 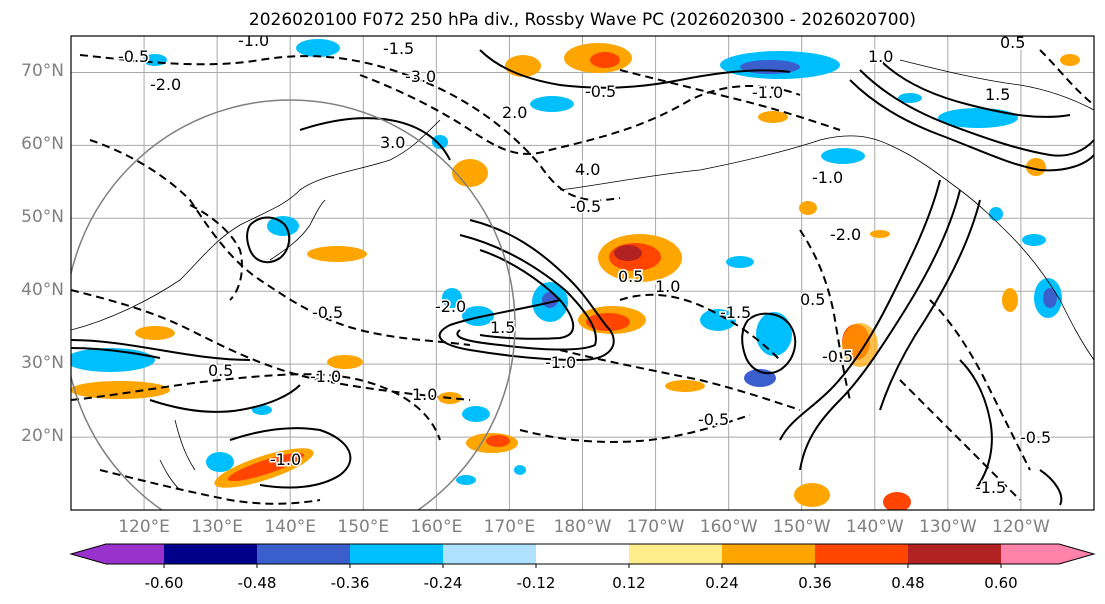 I want to click on longitude-label: 120°W, so click(x=1021, y=527).